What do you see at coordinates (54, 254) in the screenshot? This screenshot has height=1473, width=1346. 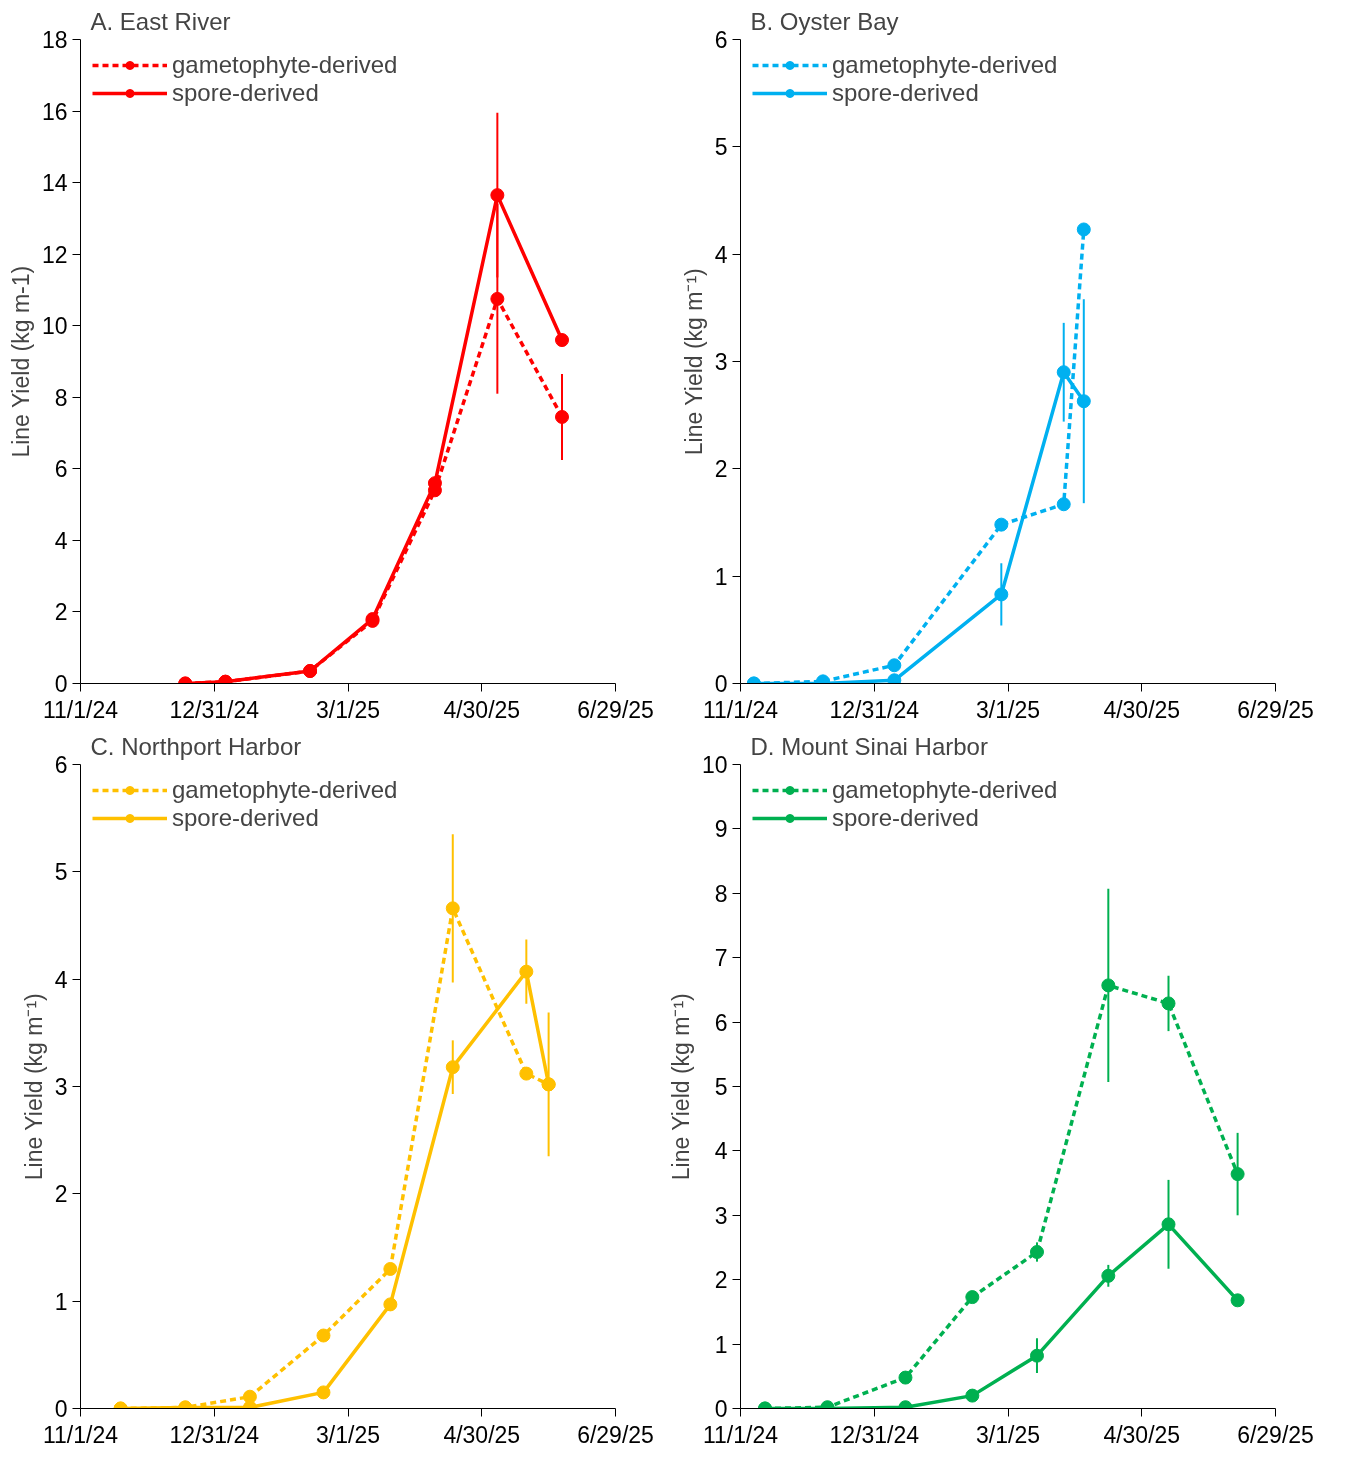 I see `y-tick-label: 12` at bounding box center [54, 254].